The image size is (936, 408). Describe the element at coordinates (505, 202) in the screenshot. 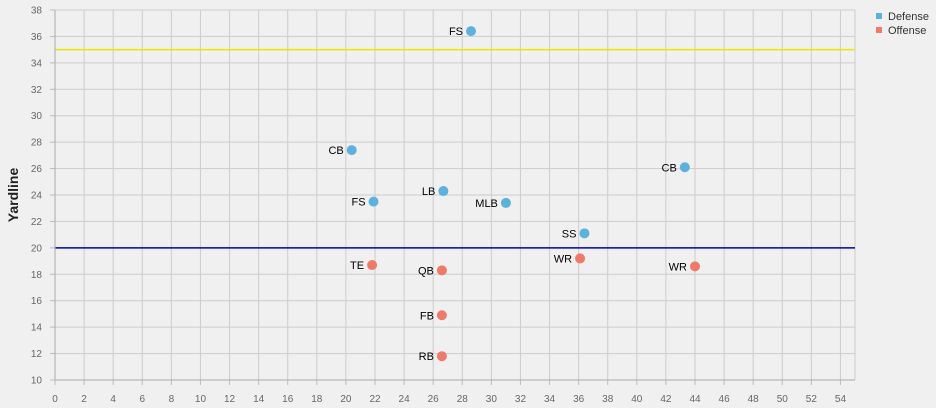

I see `defense-point-mlb` at that location.